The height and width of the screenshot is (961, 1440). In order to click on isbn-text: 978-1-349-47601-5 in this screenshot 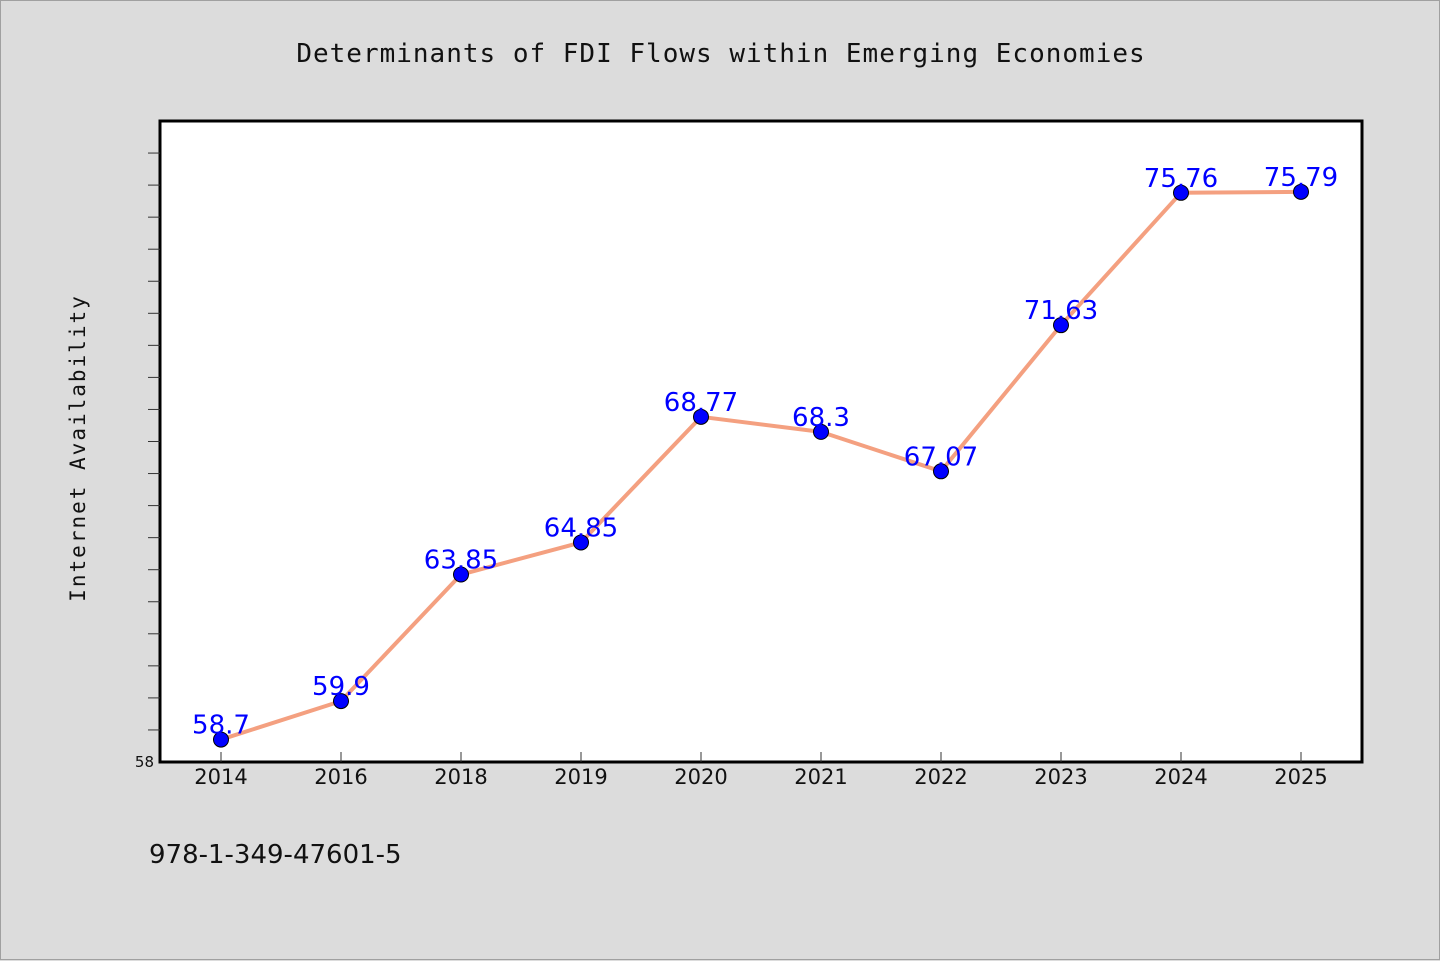, I will do `click(275, 855)`.